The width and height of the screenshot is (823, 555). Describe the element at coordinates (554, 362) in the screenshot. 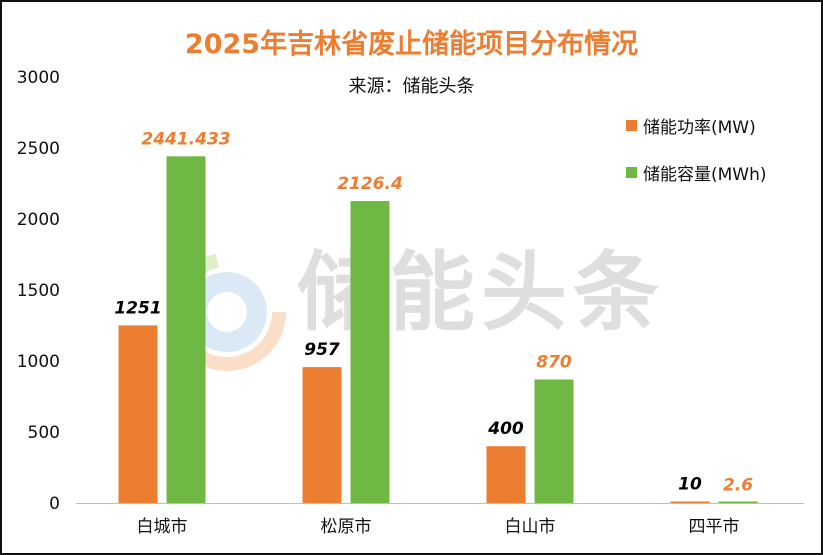

I see `data-label: 870` at that location.